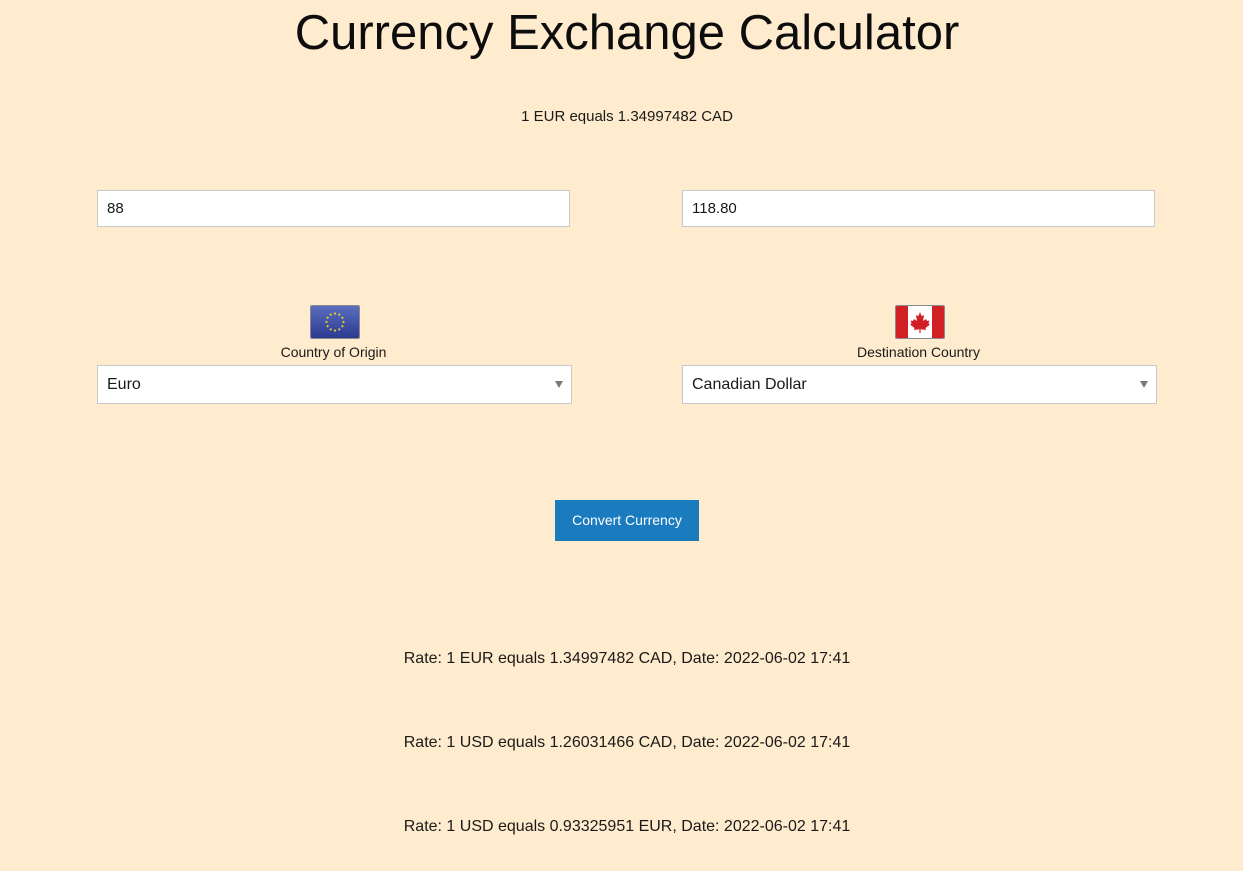  Describe the element at coordinates (334, 384) in the screenshot. I see `origin-currency-select: Euro` at that location.